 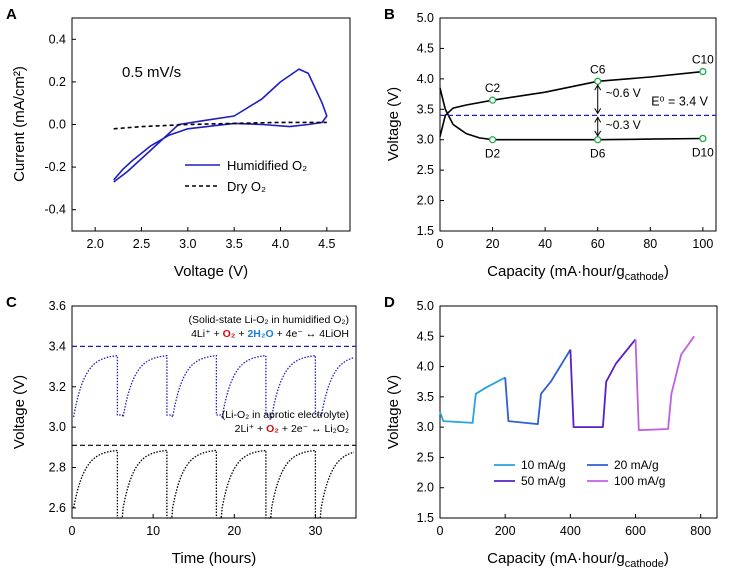 I want to click on panel-d-letter: D, so click(x=389, y=302).